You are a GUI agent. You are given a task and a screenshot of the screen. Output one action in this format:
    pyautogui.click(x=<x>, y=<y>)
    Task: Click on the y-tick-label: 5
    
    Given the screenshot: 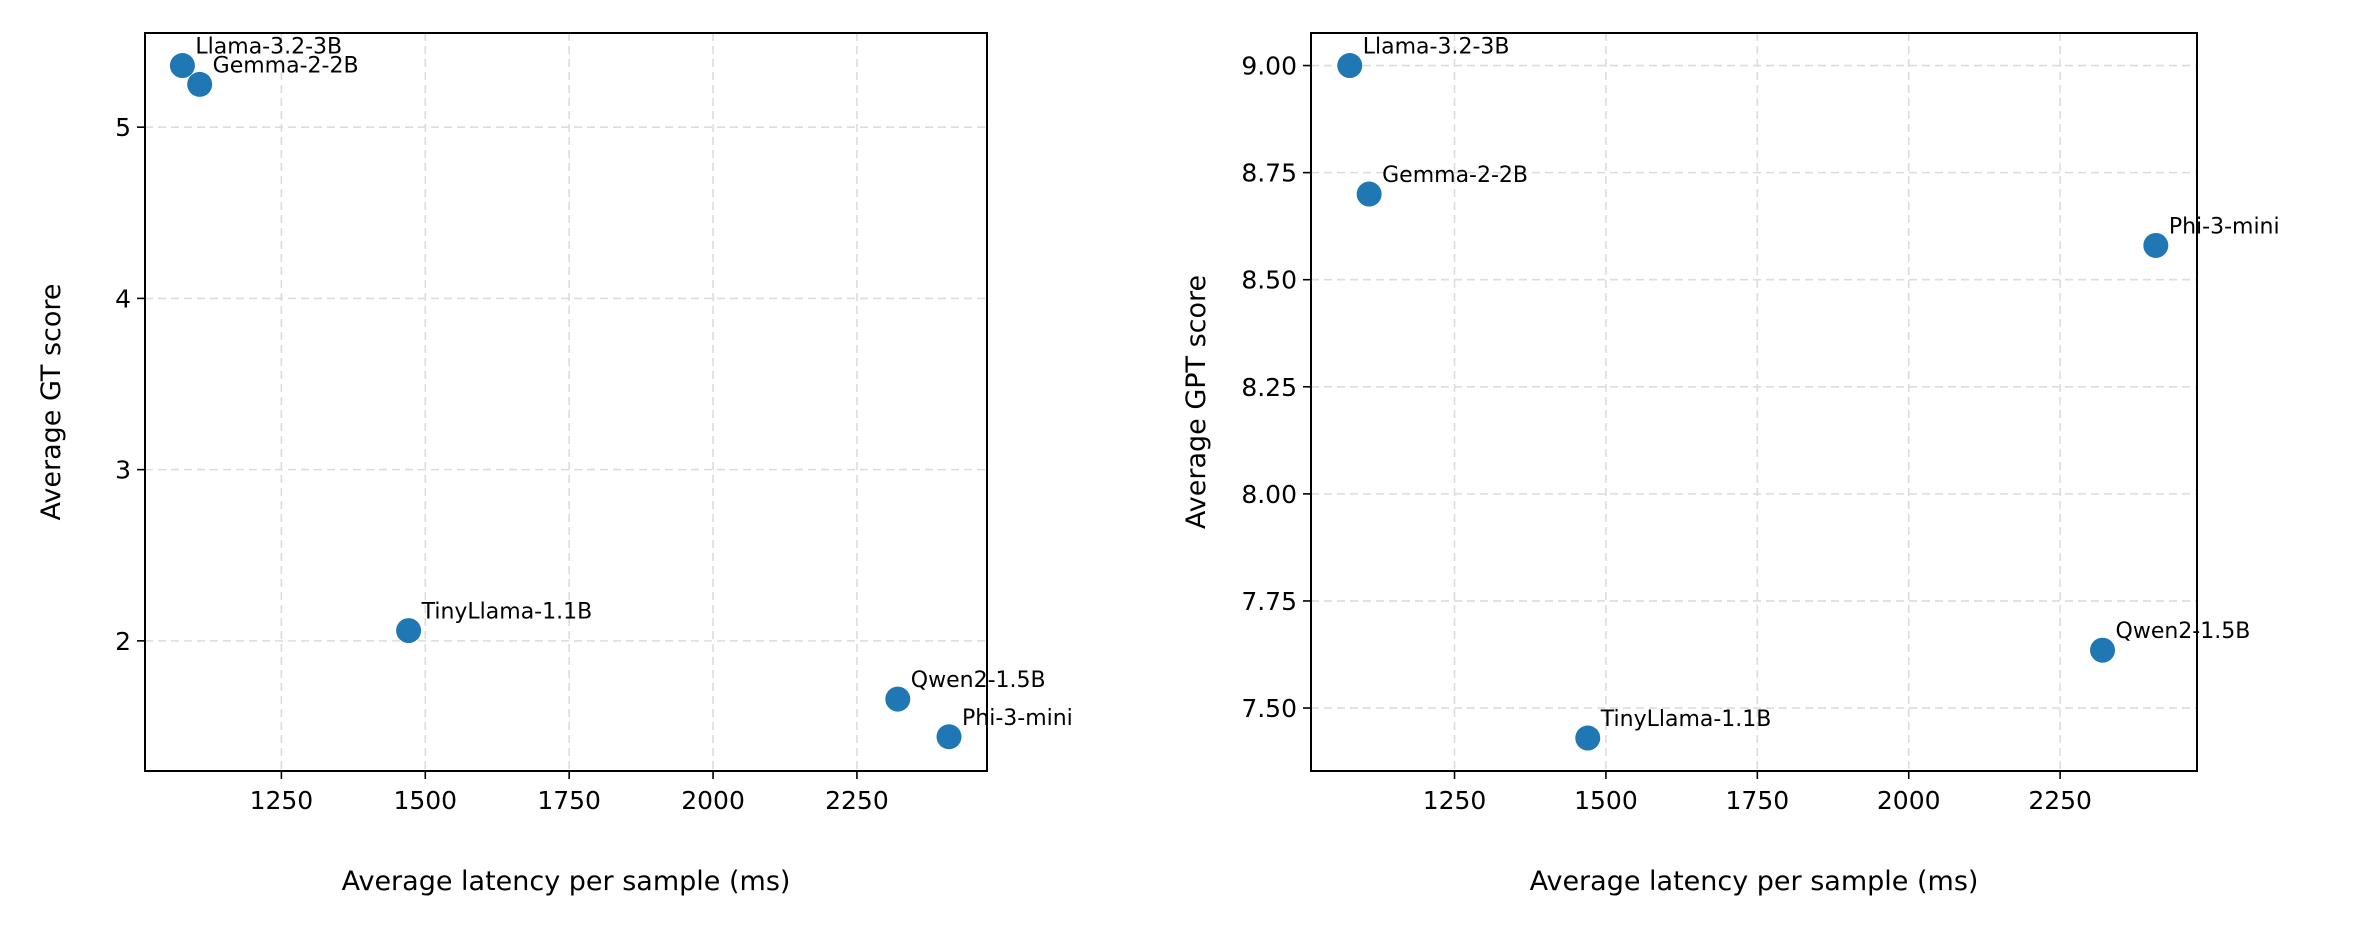 What is the action you would take?
    pyautogui.click(x=123, y=127)
    